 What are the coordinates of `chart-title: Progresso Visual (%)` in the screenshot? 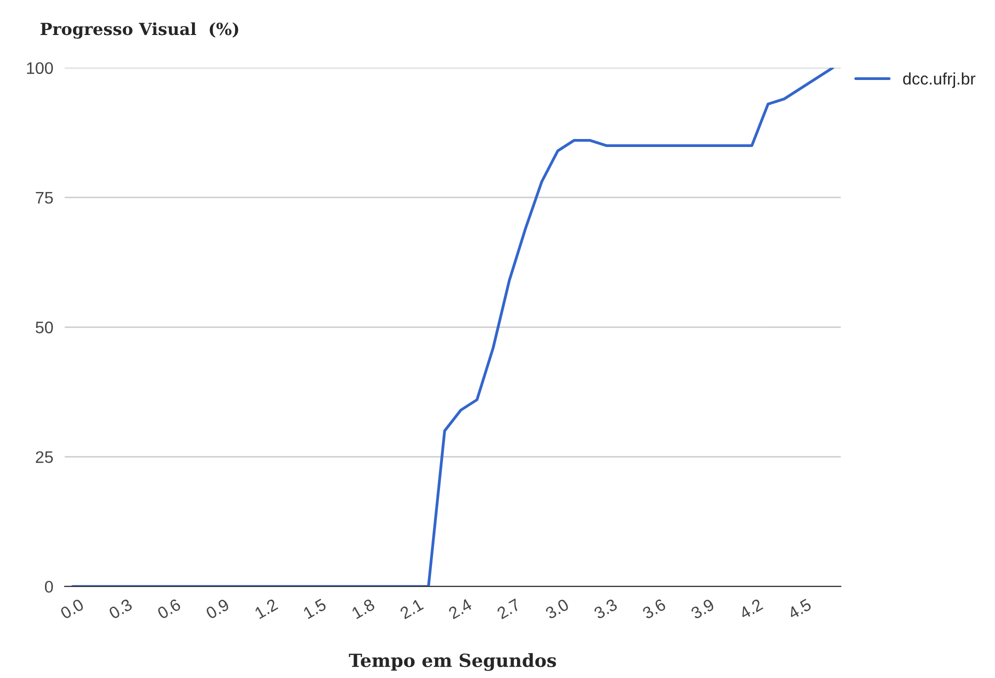 It's located at (139, 30).